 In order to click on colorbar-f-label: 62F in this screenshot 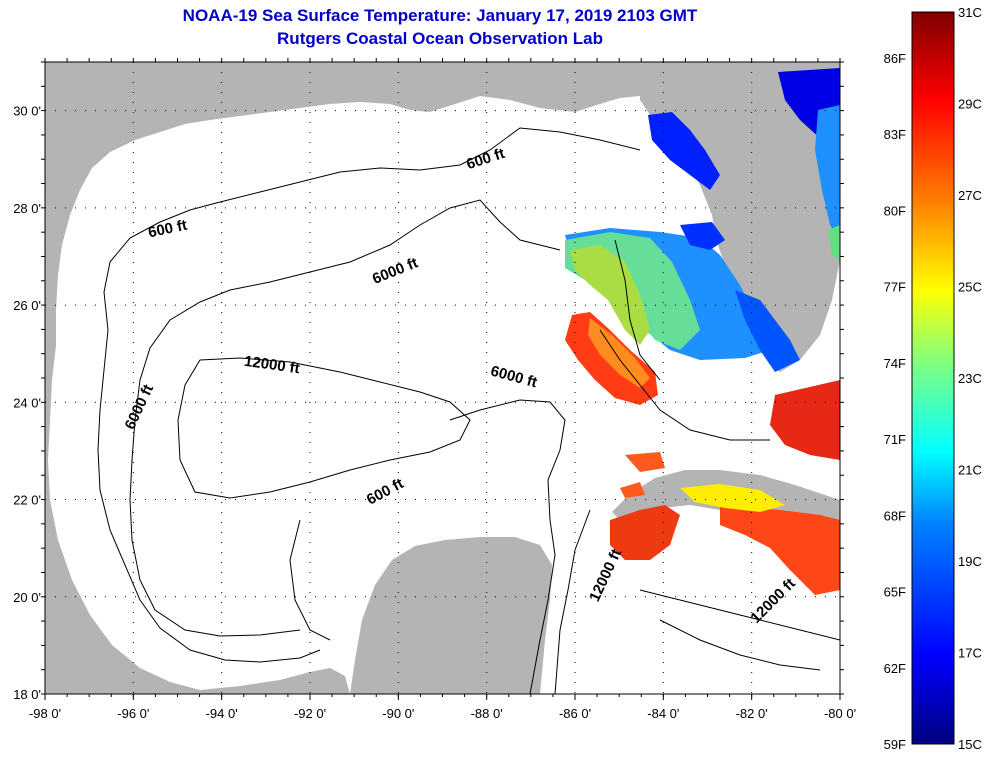, I will do `click(895, 668)`.